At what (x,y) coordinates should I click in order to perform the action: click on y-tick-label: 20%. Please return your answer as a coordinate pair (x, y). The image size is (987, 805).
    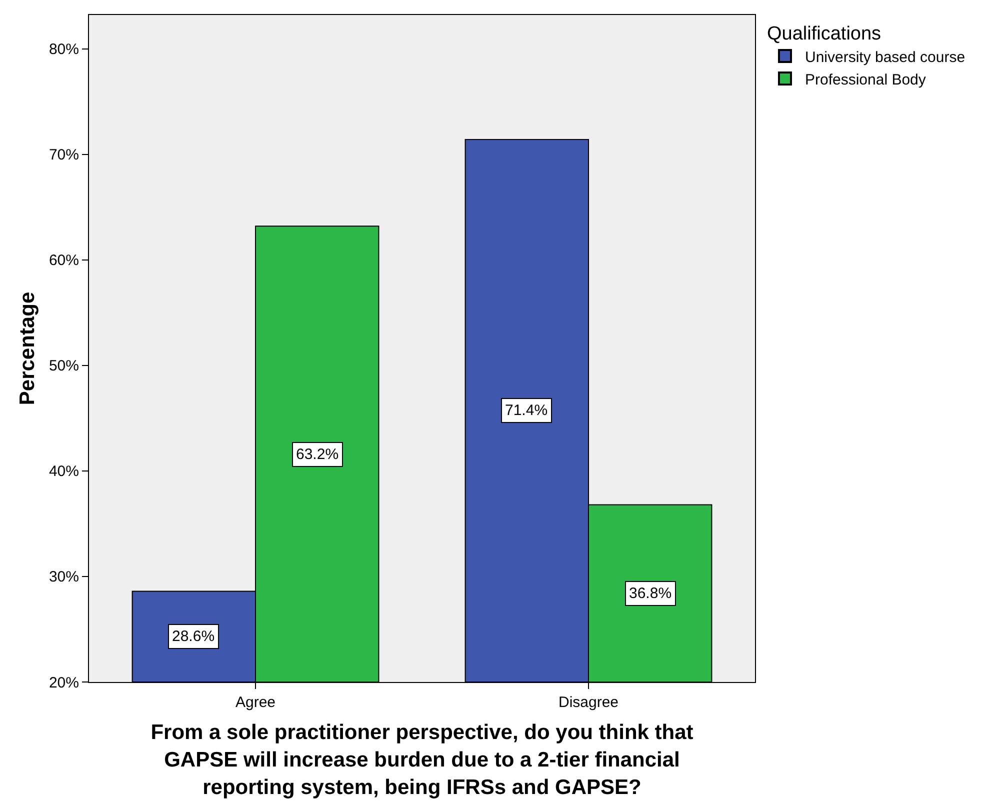
    Looking at the image, I should click on (63, 683).